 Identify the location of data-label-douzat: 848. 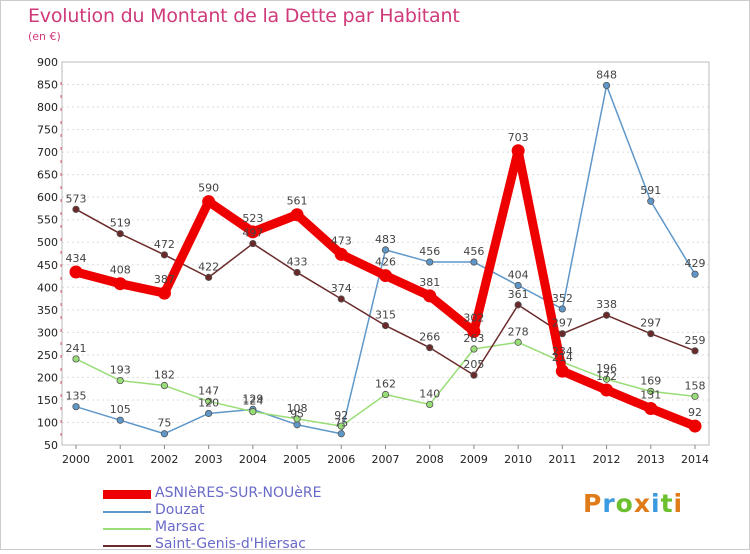
(606, 74).